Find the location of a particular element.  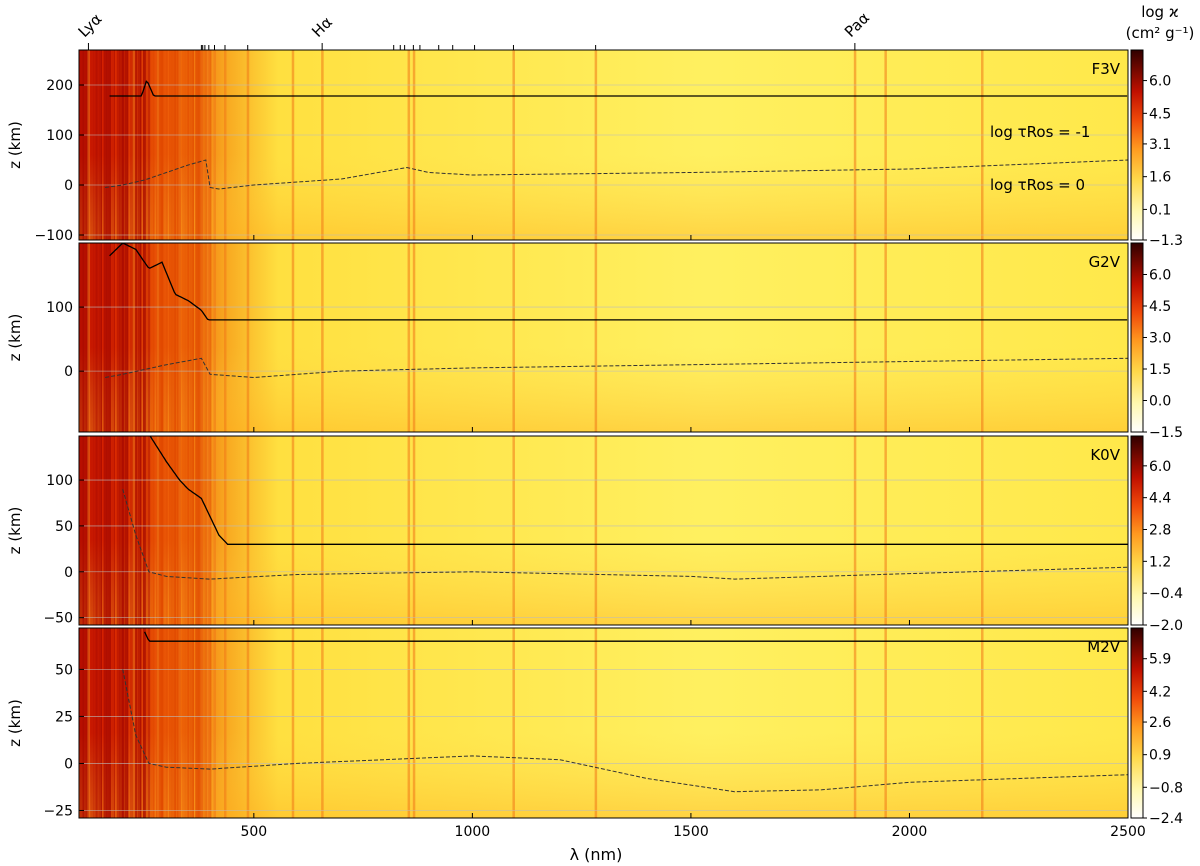

tau-0-curve is located at coordinates (616, 174).